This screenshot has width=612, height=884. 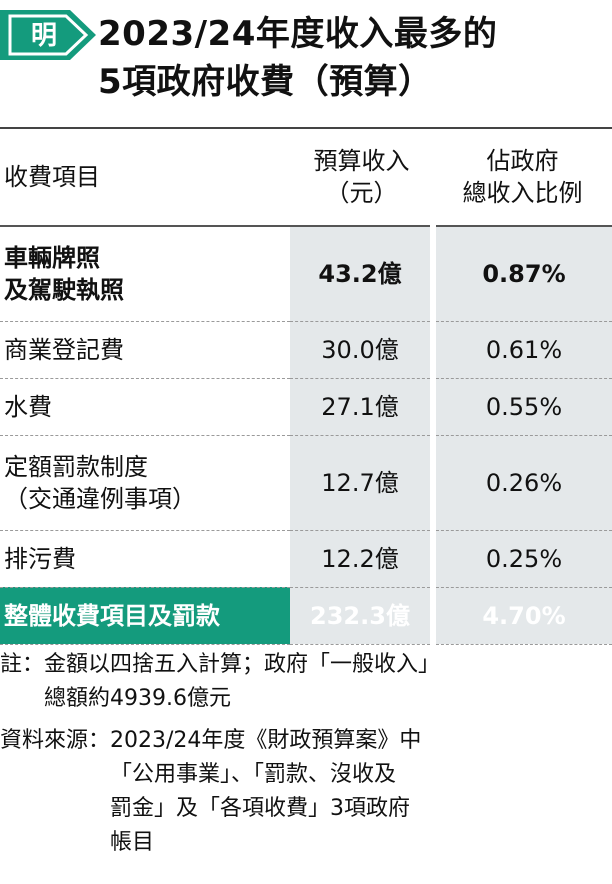 What do you see at coordinates (521, 483) in the screenshot?
I see `row-share-cell: 0.26%` at bounding box center [521, 483].